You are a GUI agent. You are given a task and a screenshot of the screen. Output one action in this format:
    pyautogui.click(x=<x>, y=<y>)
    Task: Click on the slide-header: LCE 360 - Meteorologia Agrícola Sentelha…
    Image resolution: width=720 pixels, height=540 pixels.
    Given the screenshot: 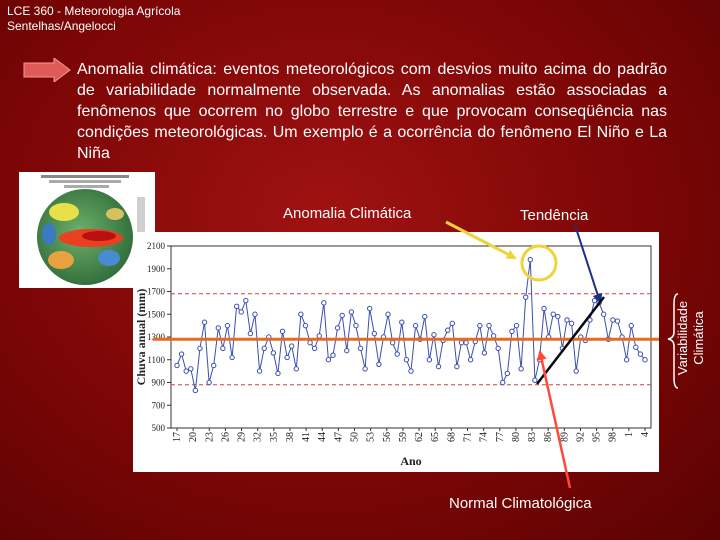 What is the action you would take?
    pyautogui.click(x=93, y=19)
    